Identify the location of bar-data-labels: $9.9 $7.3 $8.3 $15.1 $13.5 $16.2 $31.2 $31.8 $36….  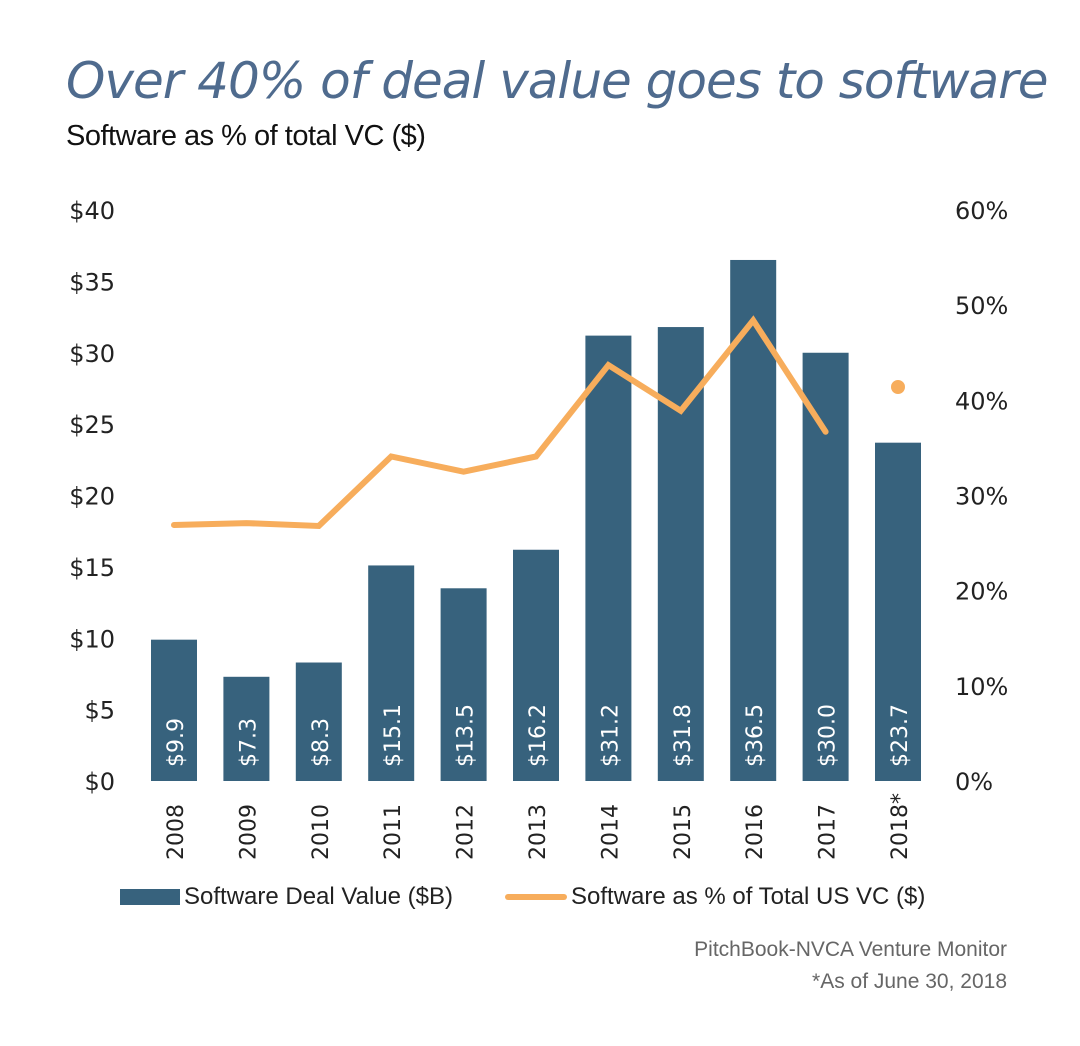
(538, 735).